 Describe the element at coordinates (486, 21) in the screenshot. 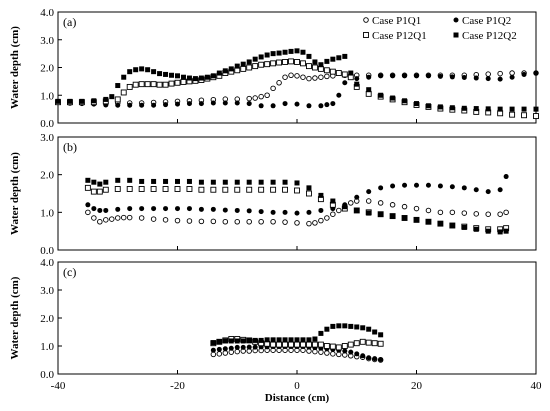

I see `legend-label: Case P1Q2` at that location.